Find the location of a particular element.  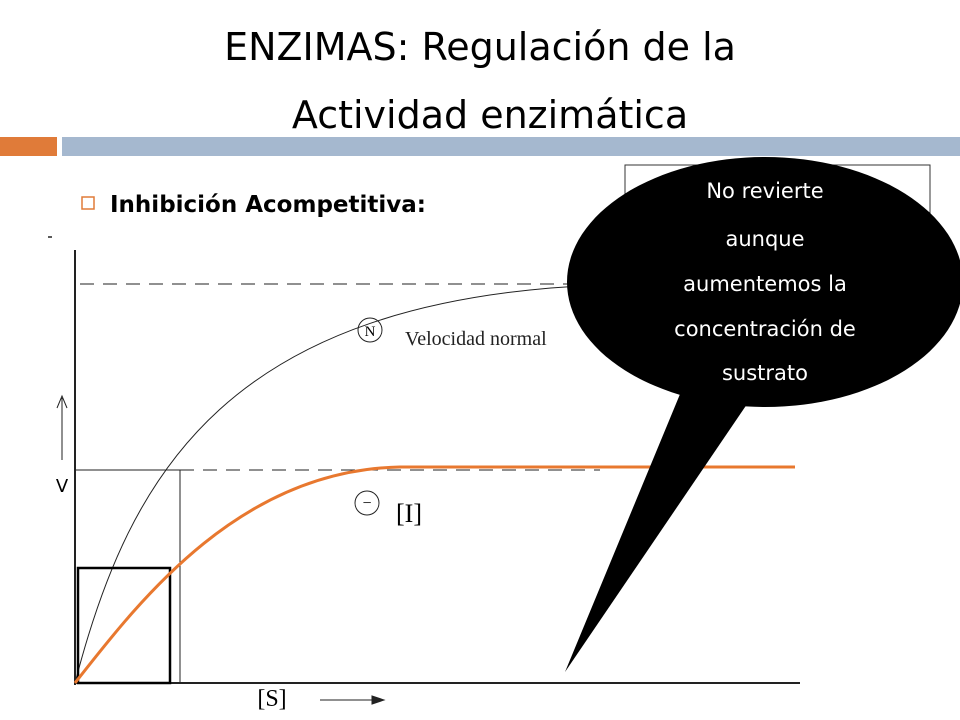

callout-line: aumentemos la is located at coordinates (765, 284).